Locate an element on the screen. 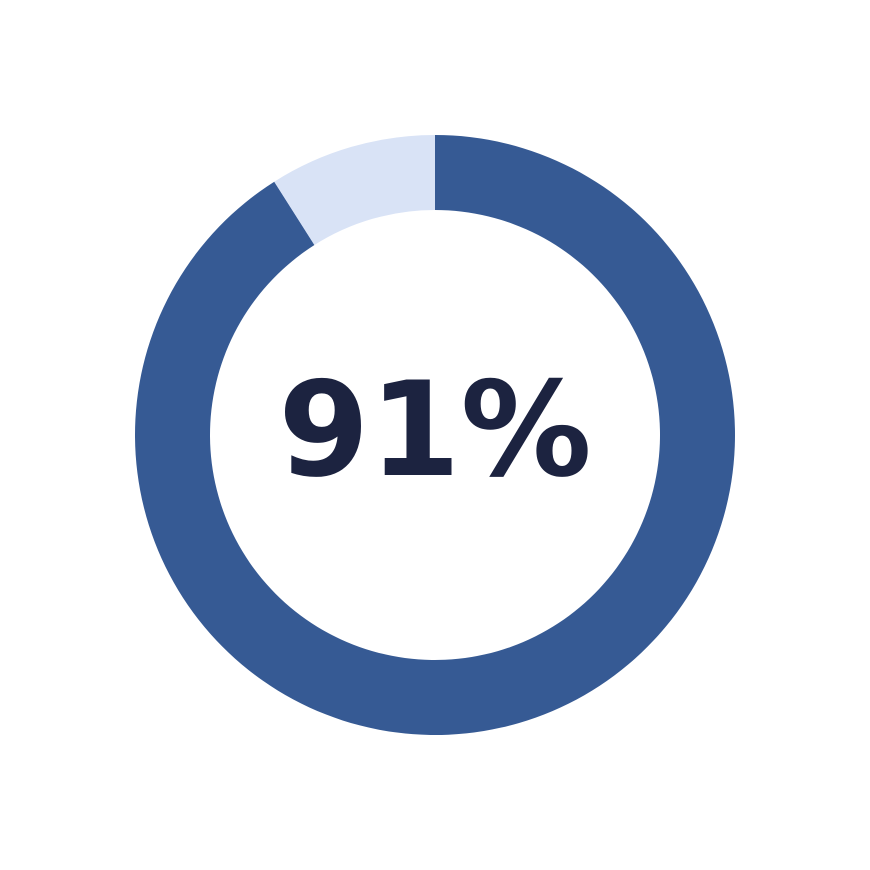  center-percentage-label: 91% is located at coordinates (435, 429).